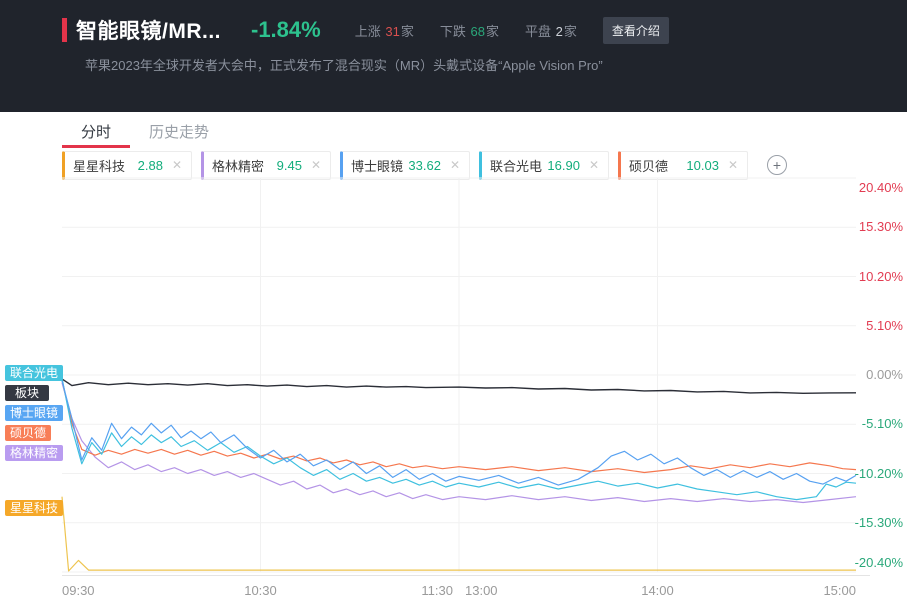 This screenshot has width=907, height=607. I want to click on series-badge-硕贝德: 硕贝德, so click(28, 433).